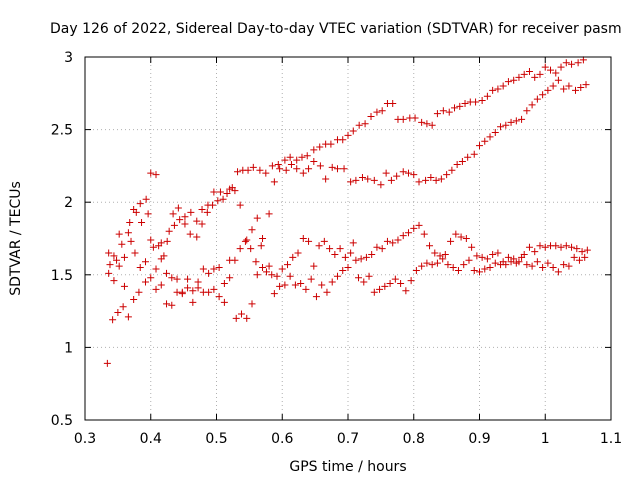 The width and height of the screenshot is (640, 480). I want to click on x-tick-label: 0.9, so click(479, 439).